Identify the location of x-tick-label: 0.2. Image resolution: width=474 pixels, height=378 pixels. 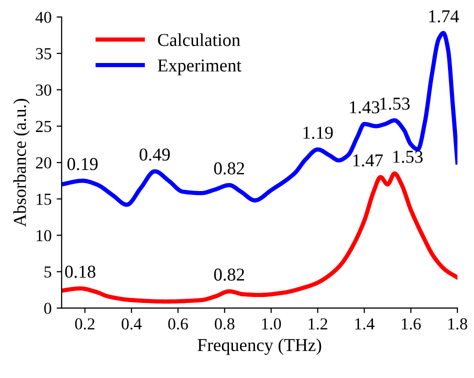
(84, 324).